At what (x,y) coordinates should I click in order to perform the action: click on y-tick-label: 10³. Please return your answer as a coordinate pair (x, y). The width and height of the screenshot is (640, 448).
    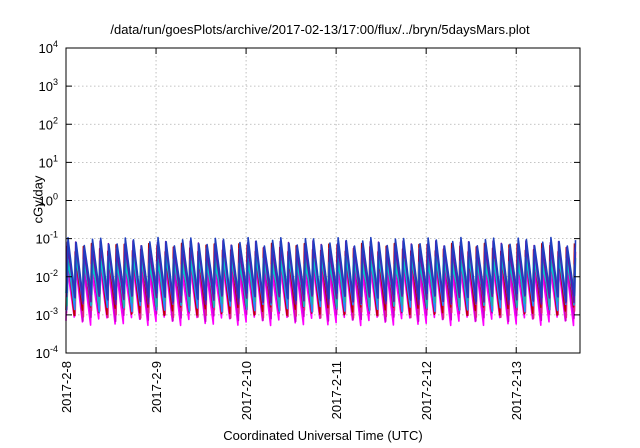
    Looking at the image, I should click on (48, 85).